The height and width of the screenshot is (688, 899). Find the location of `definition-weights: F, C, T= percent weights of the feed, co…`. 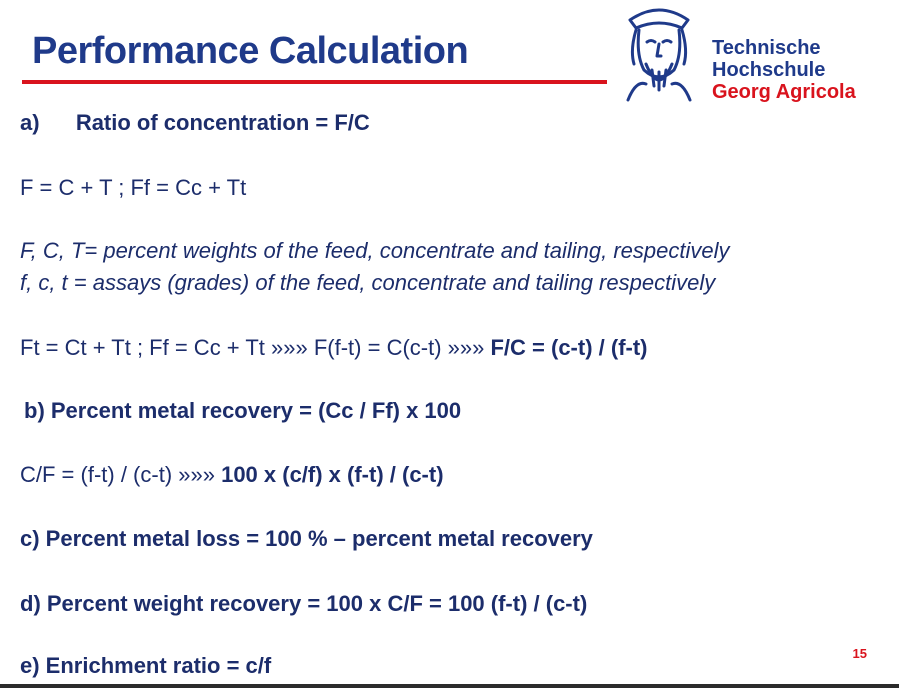

definition-weights: F, C, T= percent weights of the feed, co… is located at coordinates (375, 250).